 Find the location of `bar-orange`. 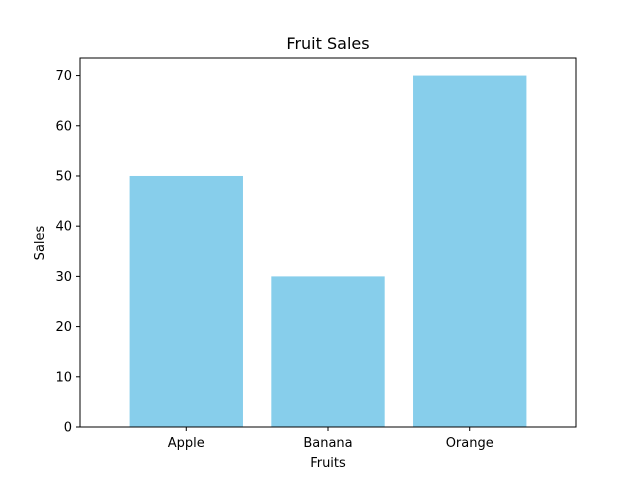

bar-orange is located at coordinates (470, 251).